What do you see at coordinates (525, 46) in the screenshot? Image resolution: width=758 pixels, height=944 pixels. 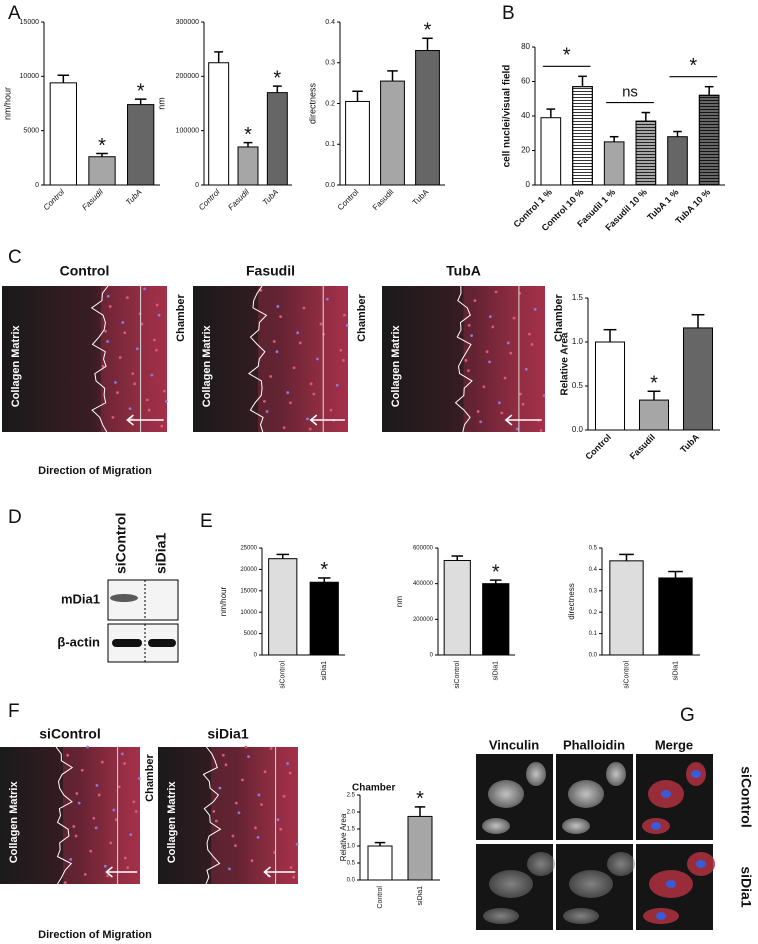 I see `y-tick-label: 80` at bounding box center [525, 46].